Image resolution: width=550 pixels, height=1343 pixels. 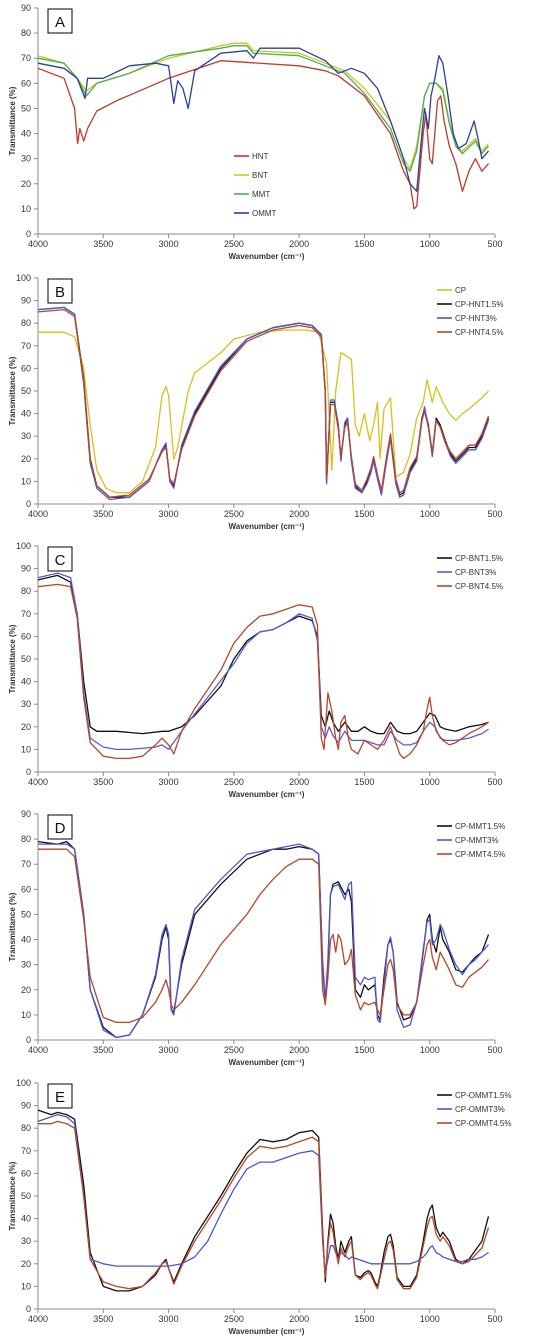 What do you see at coordinates (60, 1097) in the screenshot?
I see `panel-letter: E` at bounding box center [60, 1097].